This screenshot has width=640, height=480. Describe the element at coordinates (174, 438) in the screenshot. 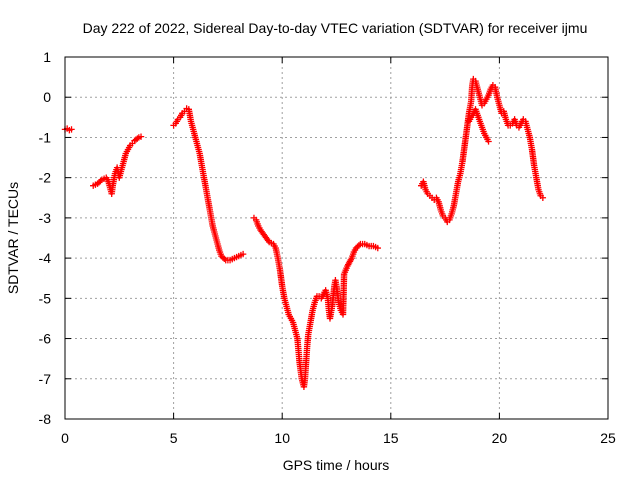

I see `x-tick-label: 5` at that location.